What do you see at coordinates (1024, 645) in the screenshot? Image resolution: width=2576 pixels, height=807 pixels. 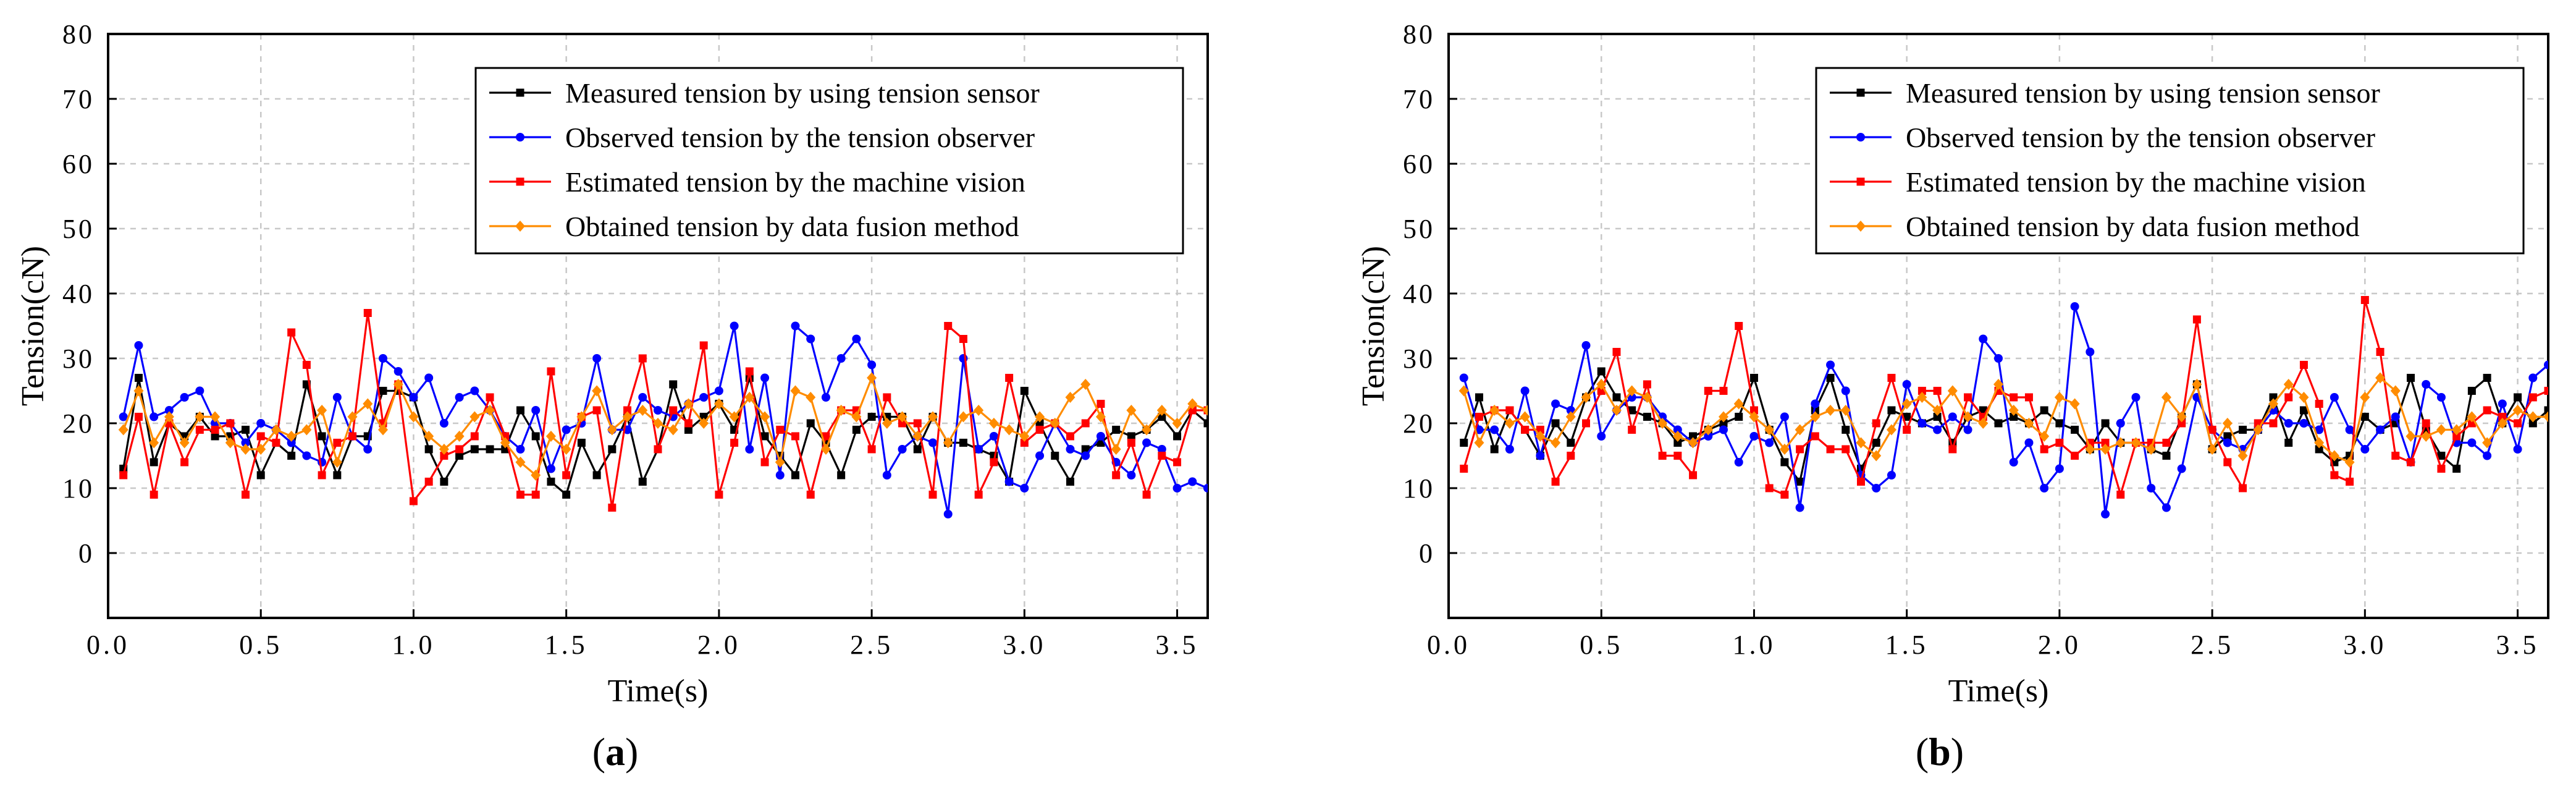 I see `x-tick-label: 3.0` at bounding box center [1024, 645].